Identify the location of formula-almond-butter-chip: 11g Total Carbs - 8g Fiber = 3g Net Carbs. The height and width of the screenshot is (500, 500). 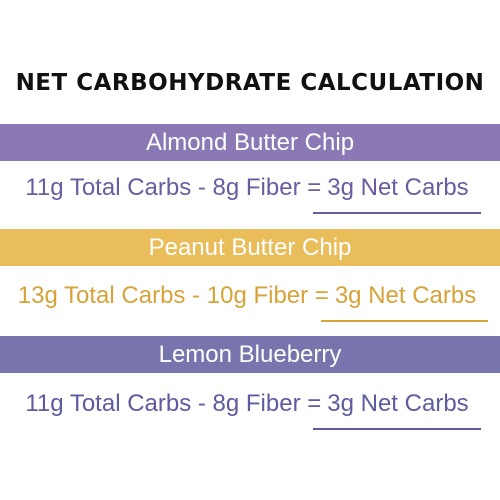
(250, 194).